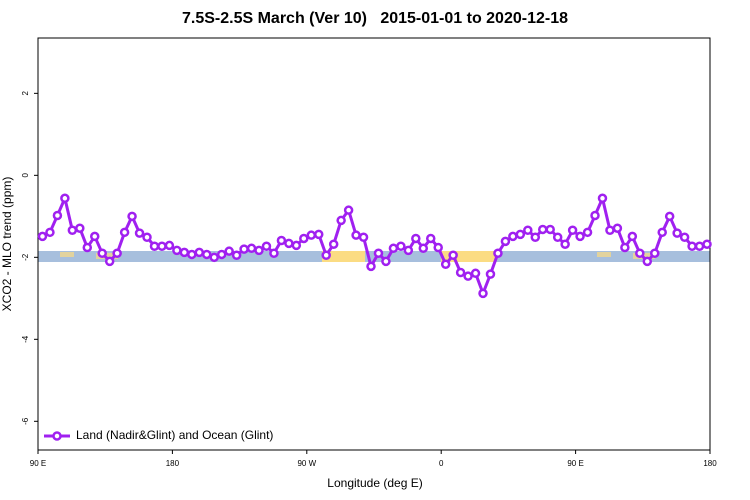 The height and width of the screenshot is (500, 750). What do you see at coordinates (25, 339) in the screenshot?
I see `y-tick-label: -4` at bounding box center [25, 339].